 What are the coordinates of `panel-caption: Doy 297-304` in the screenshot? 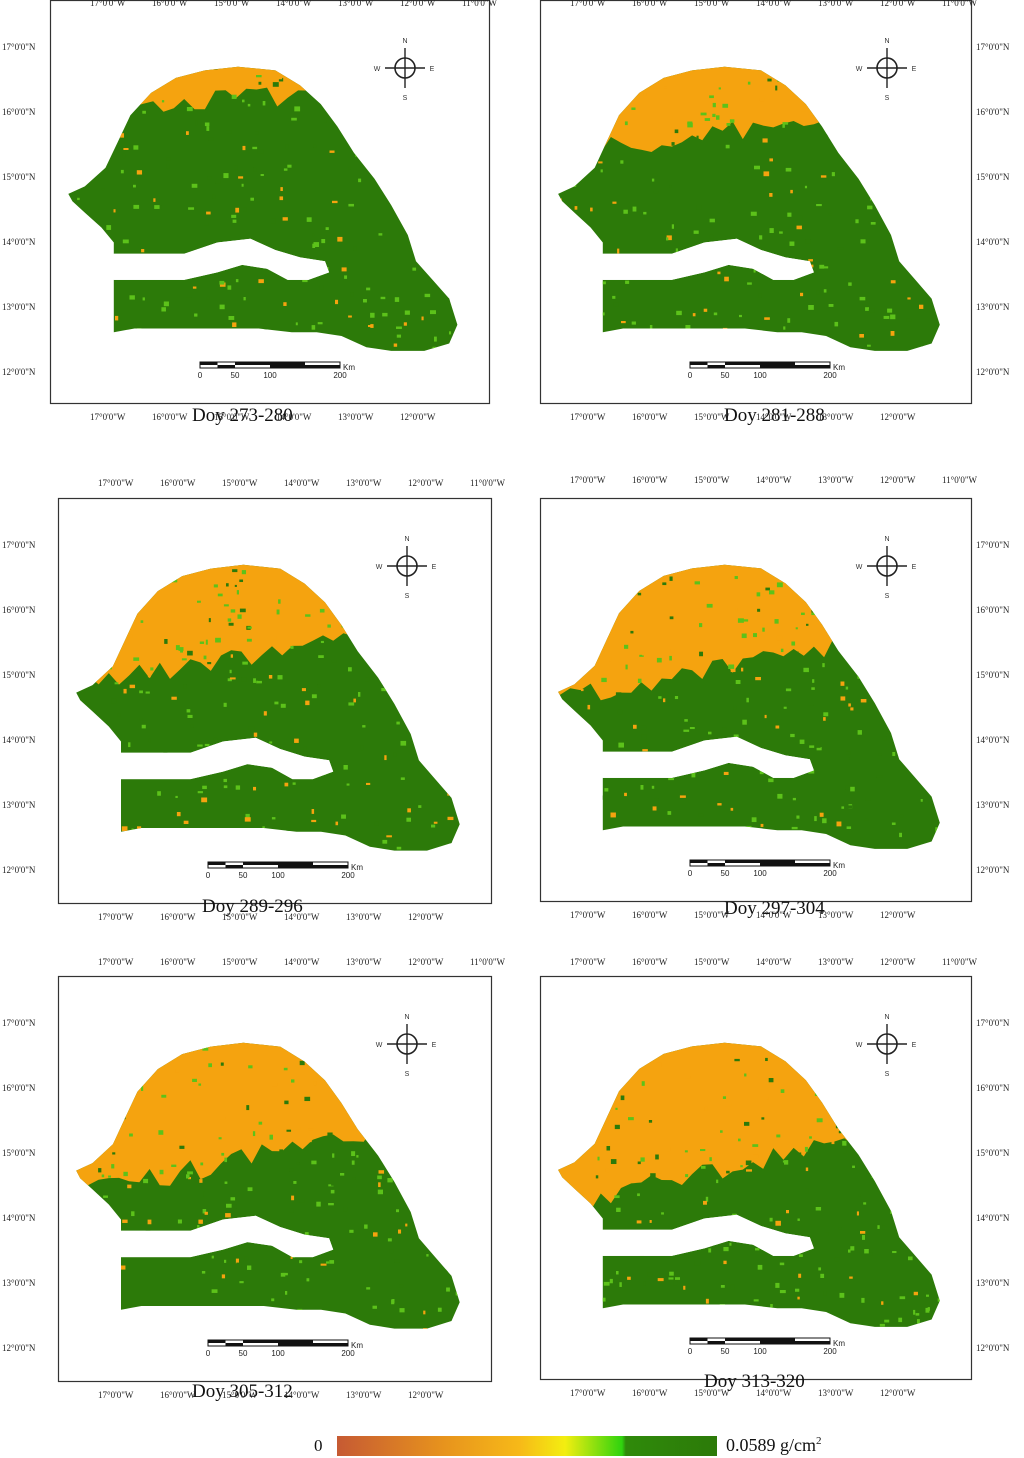 It's located at (774, 908).